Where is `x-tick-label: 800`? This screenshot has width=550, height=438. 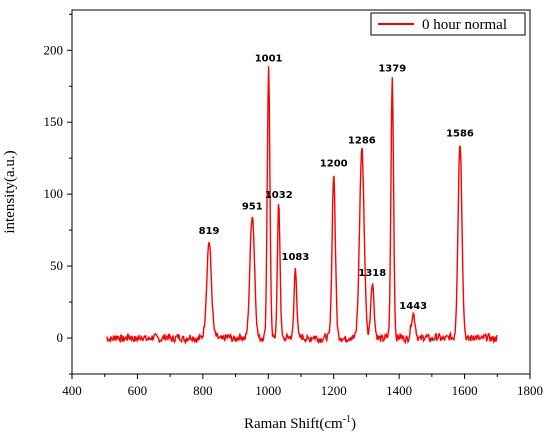
x-tick-label: 800 is located at coordinates (203, 390).